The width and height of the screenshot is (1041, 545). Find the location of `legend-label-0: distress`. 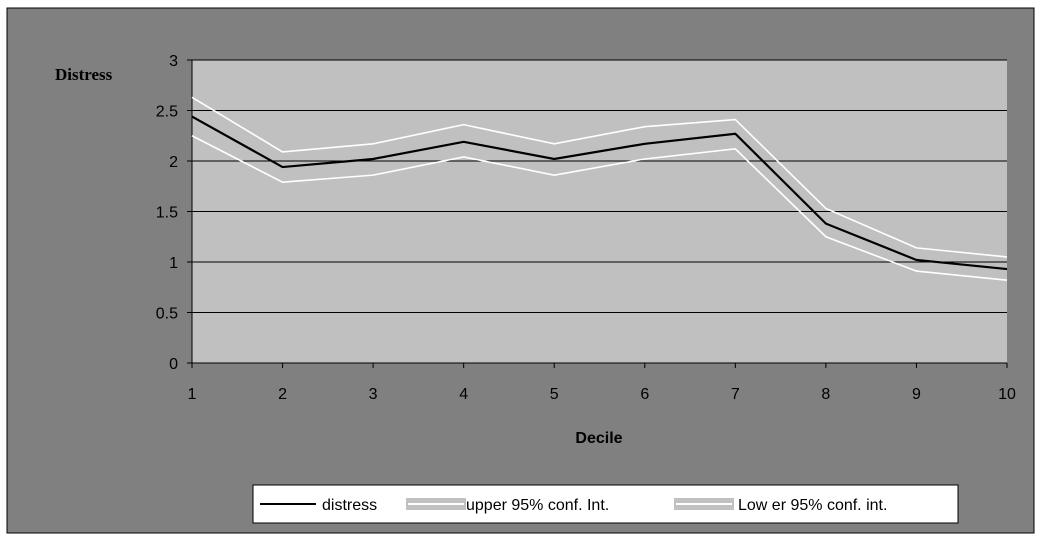

legend-label-0: distress is located at coordinates (349, 505).